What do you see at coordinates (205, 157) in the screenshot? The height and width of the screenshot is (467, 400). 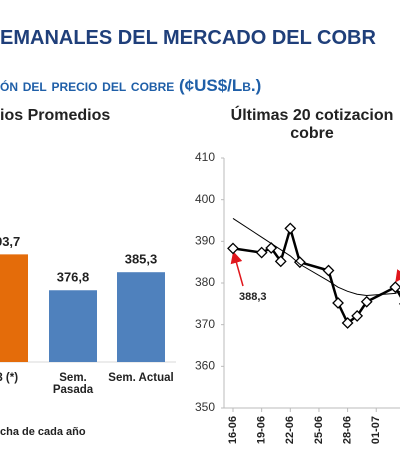 I see `y-tick-label: 410` at bounding box center [205, 157].